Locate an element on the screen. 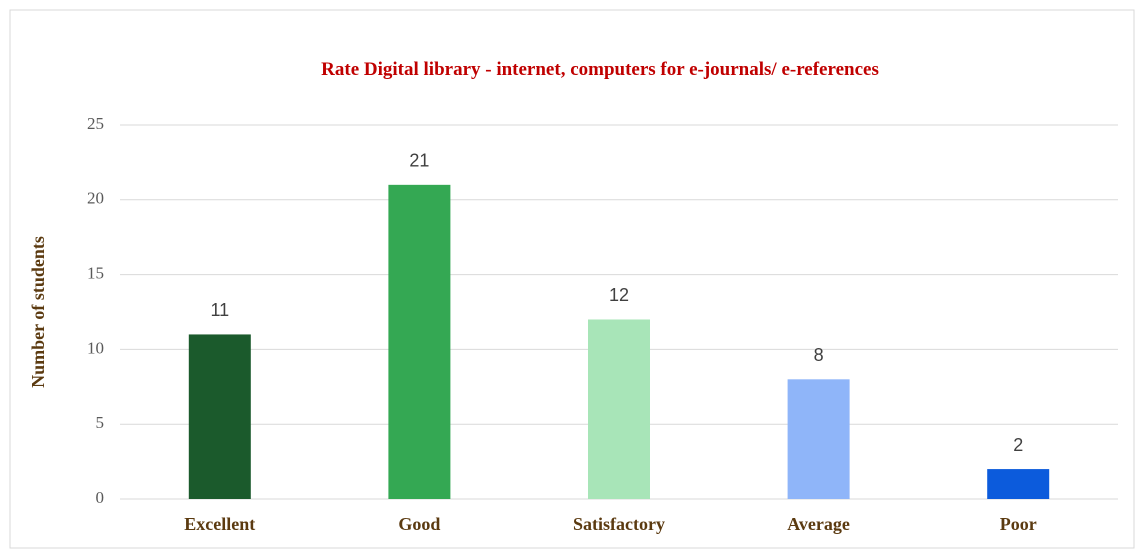 The height and width of the screenshot is (551, 1141). data-label: 21 is located at coordinates (419, 161).